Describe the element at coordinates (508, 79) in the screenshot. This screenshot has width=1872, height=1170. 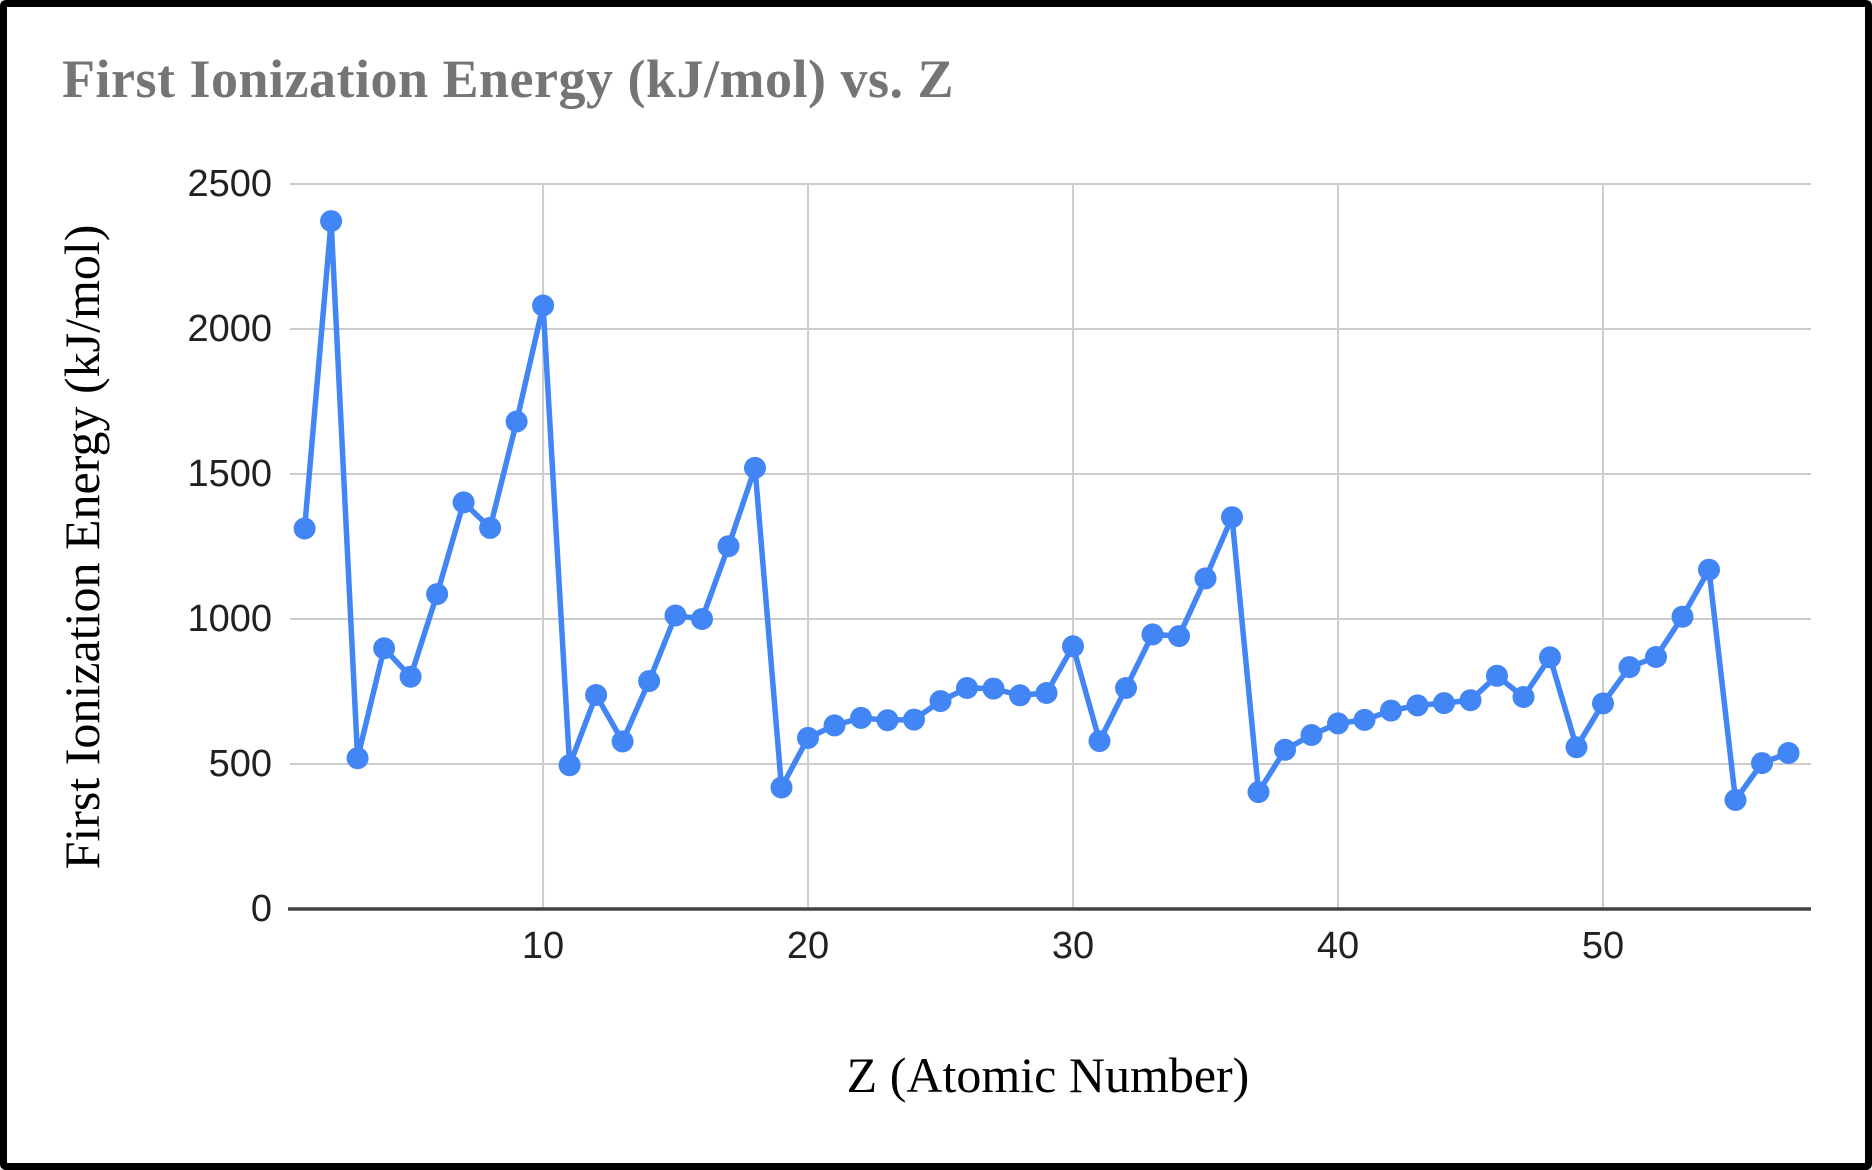
I see `chart-title: First Ionization Energy (kJ/mol) vs. Z` at that location.